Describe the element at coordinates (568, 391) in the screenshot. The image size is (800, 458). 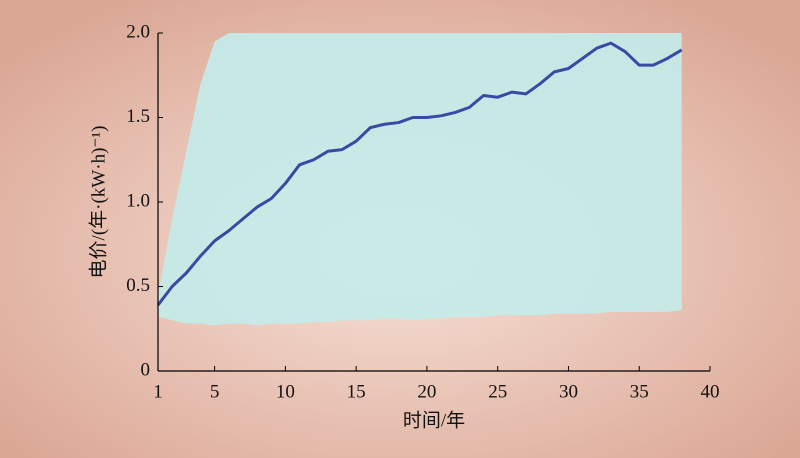
I see `x-tick-label: 30` at that location.